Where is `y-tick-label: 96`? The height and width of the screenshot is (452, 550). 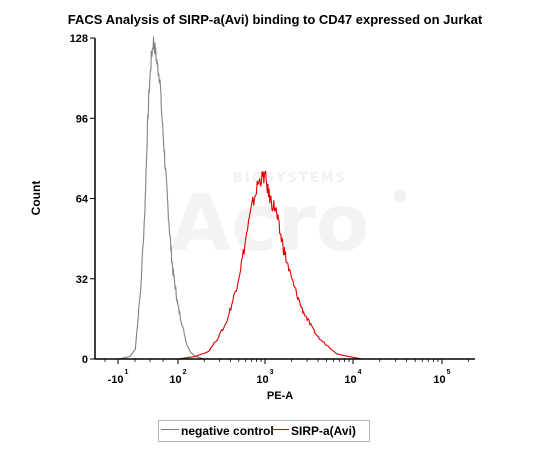
y-tick-label: 96 is located at coordinates (82, 119).